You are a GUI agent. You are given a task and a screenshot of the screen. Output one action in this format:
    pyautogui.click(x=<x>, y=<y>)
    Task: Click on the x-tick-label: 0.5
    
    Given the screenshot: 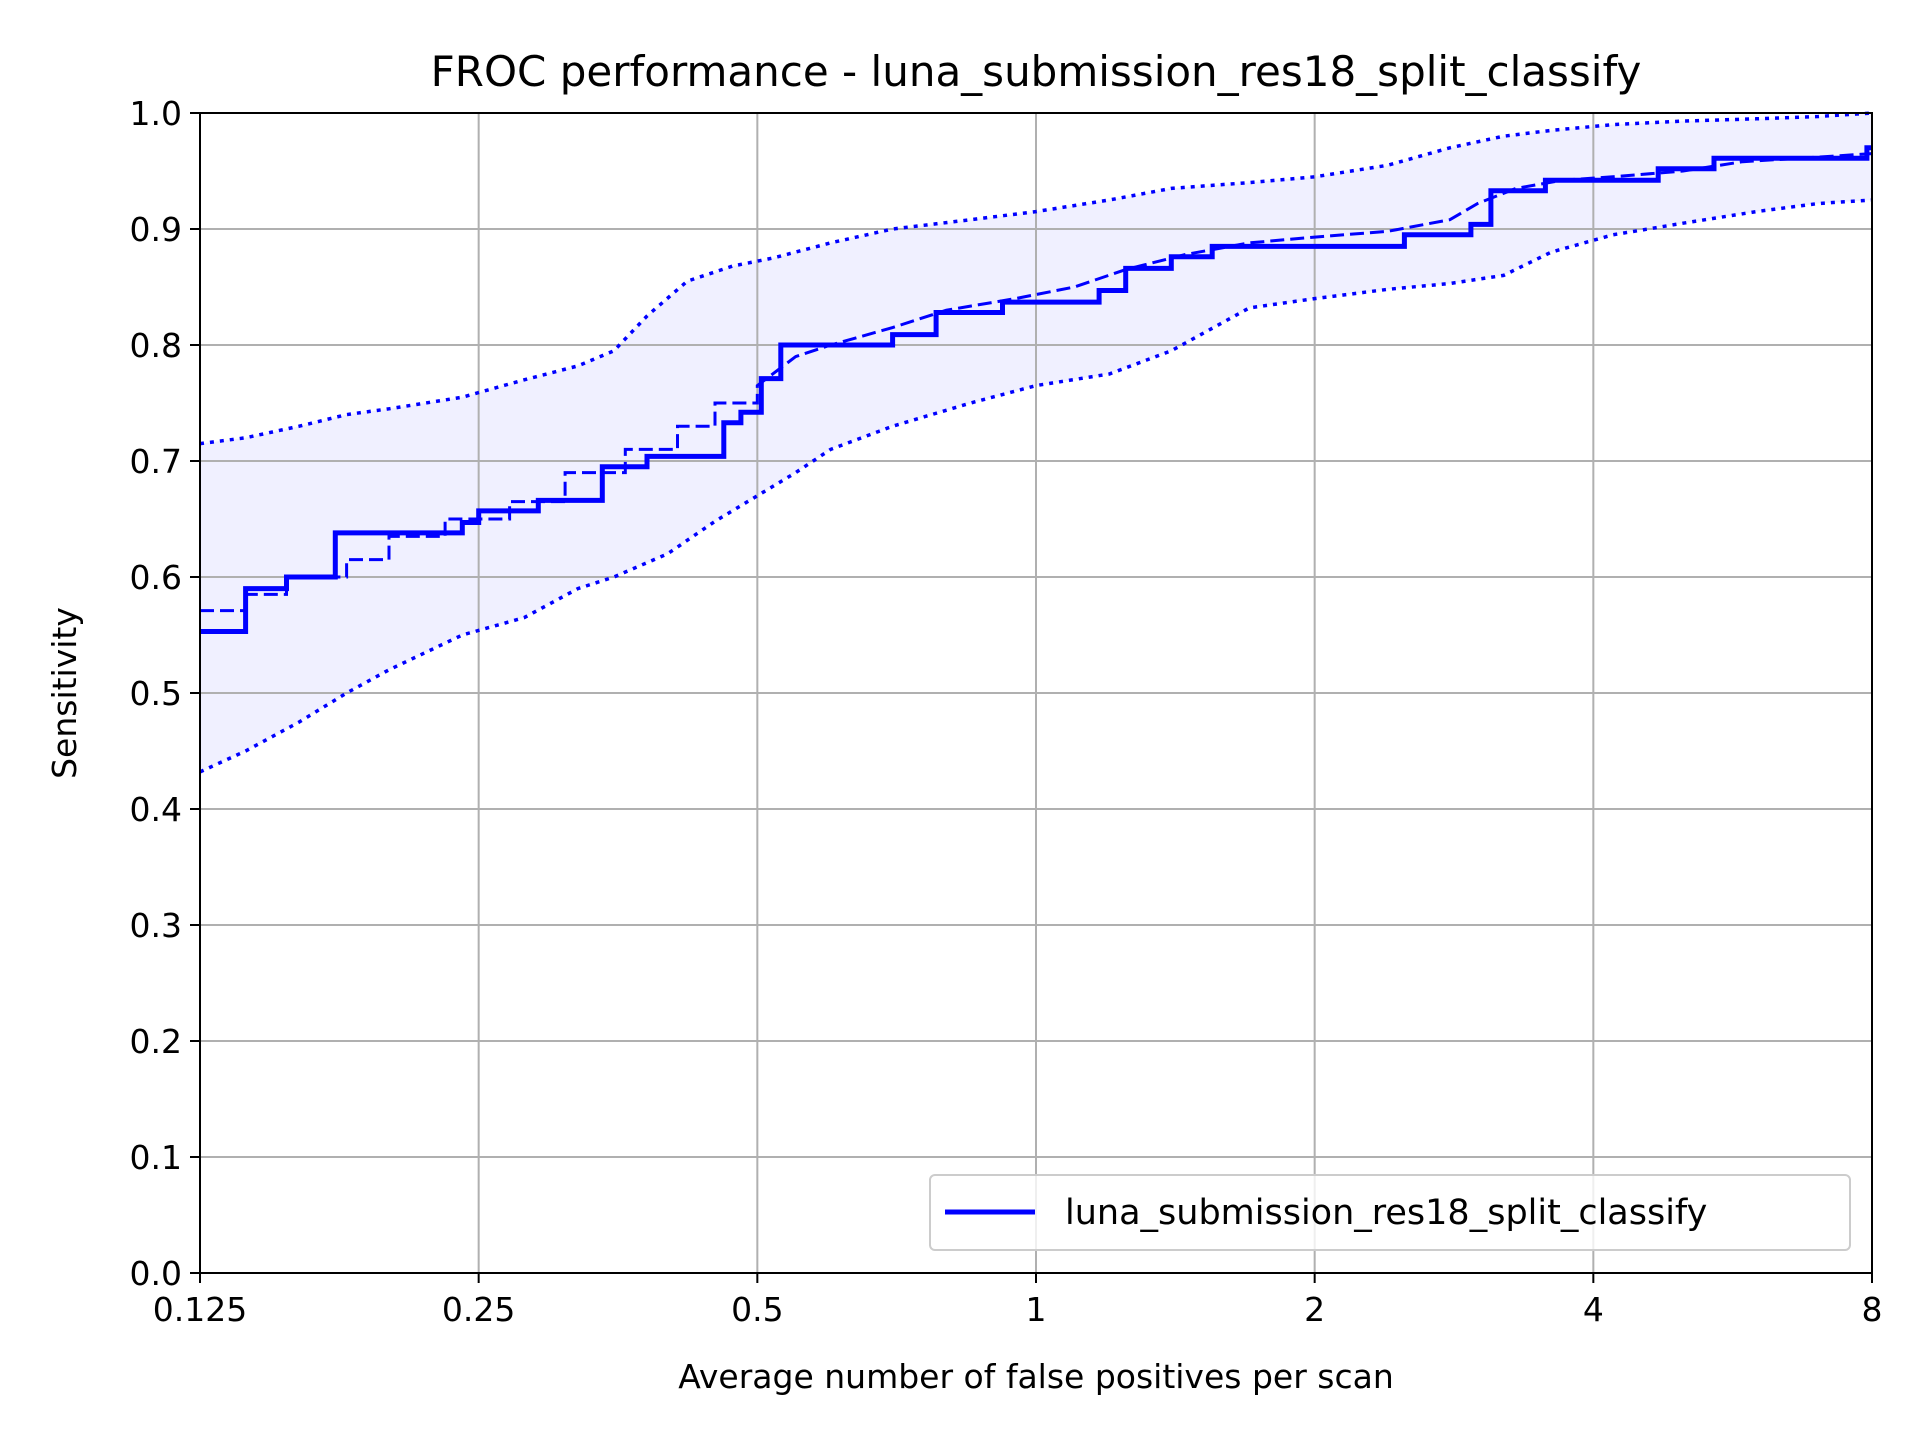 What is the action you would take?
    pyautogui.click(x=757, y=1309)
    